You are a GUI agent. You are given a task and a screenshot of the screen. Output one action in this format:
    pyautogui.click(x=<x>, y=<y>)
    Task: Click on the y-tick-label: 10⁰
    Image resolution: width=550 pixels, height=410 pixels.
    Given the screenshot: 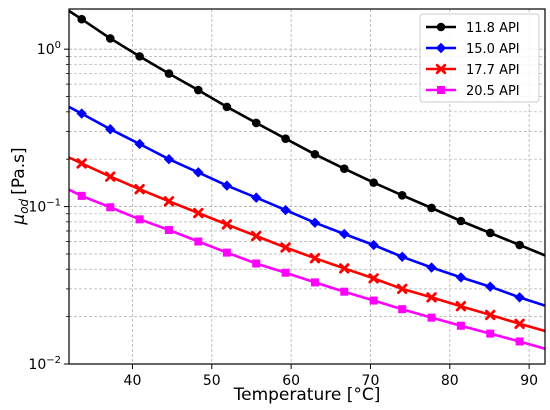 What is the action you would take?
    pyautogui.click(x=49, y=49)
    